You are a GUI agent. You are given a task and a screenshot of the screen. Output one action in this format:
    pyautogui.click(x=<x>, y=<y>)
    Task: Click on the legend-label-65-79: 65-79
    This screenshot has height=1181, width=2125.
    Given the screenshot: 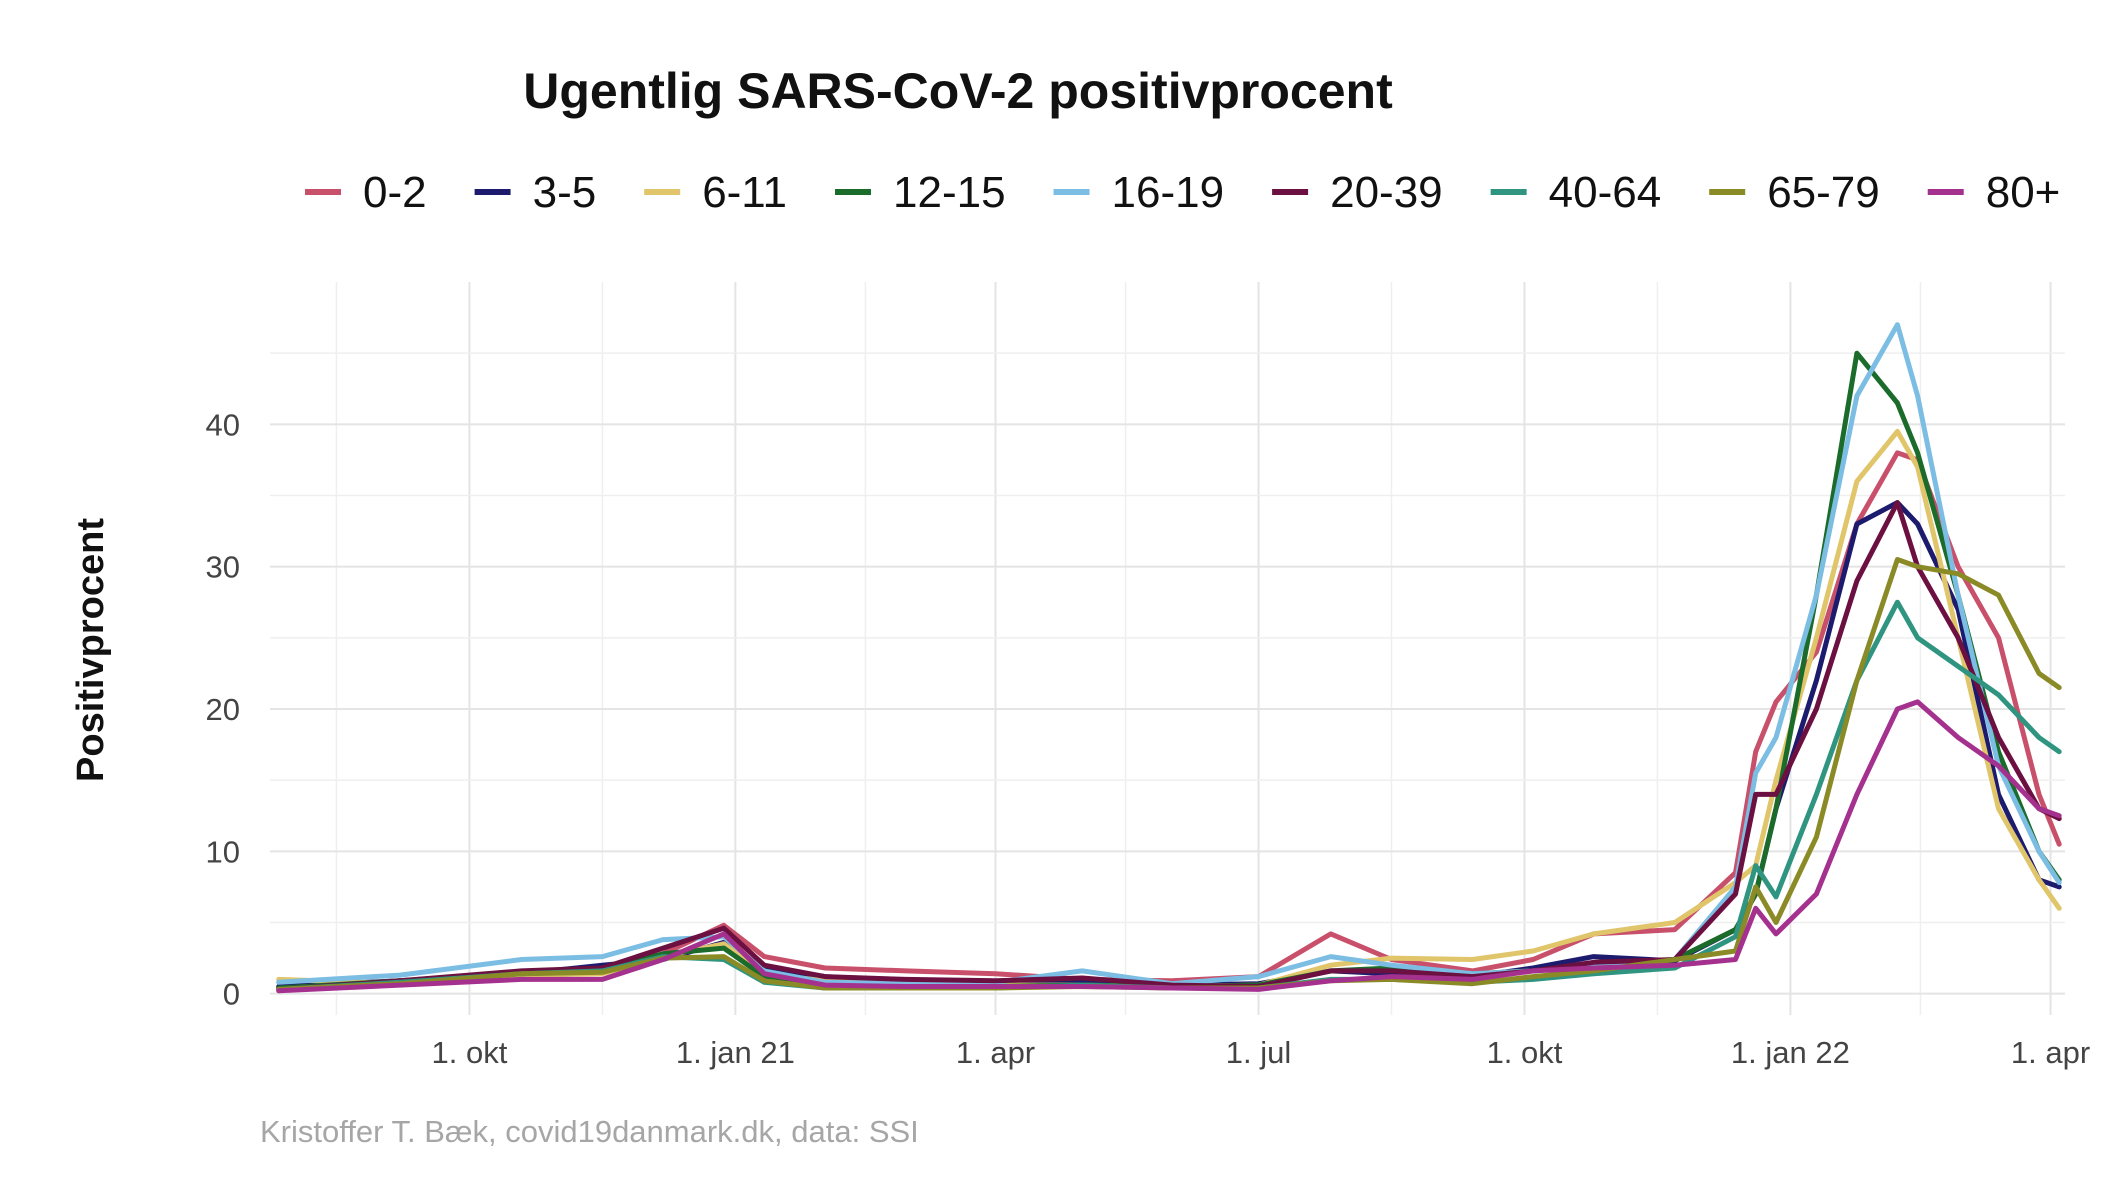 What is the action you would take?
    pyautogui.click(x=1823, y=192)
    